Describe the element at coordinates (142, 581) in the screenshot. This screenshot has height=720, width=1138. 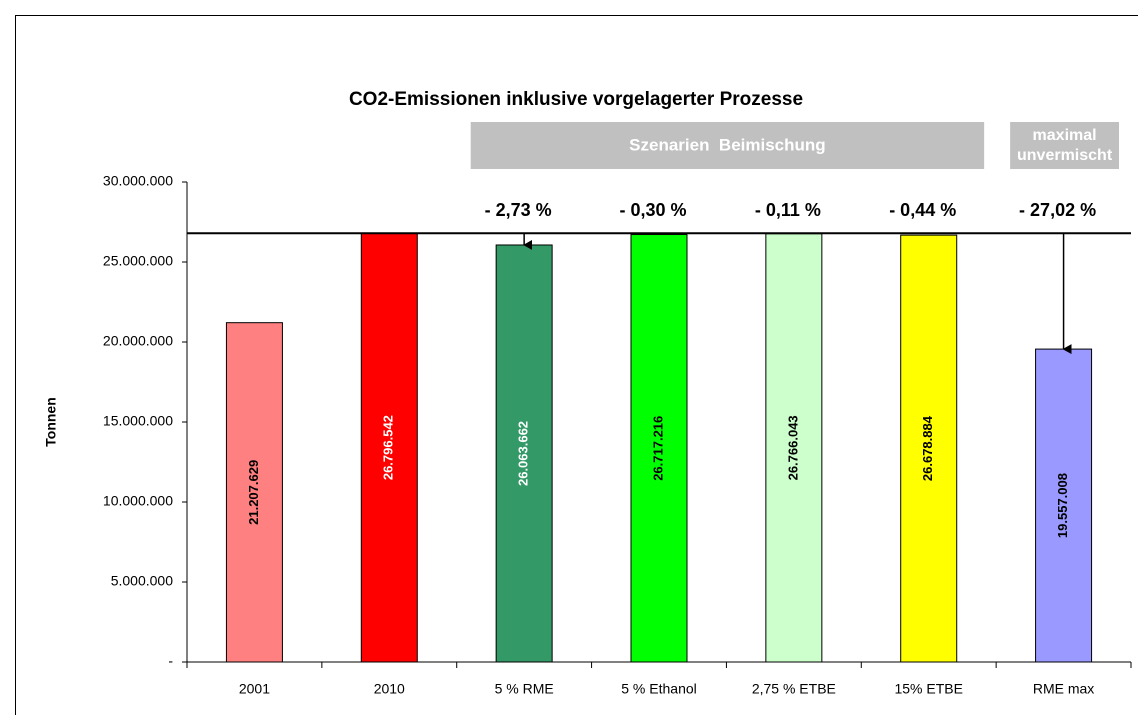
I see `y-tick-label: 5.000.000` at that location.